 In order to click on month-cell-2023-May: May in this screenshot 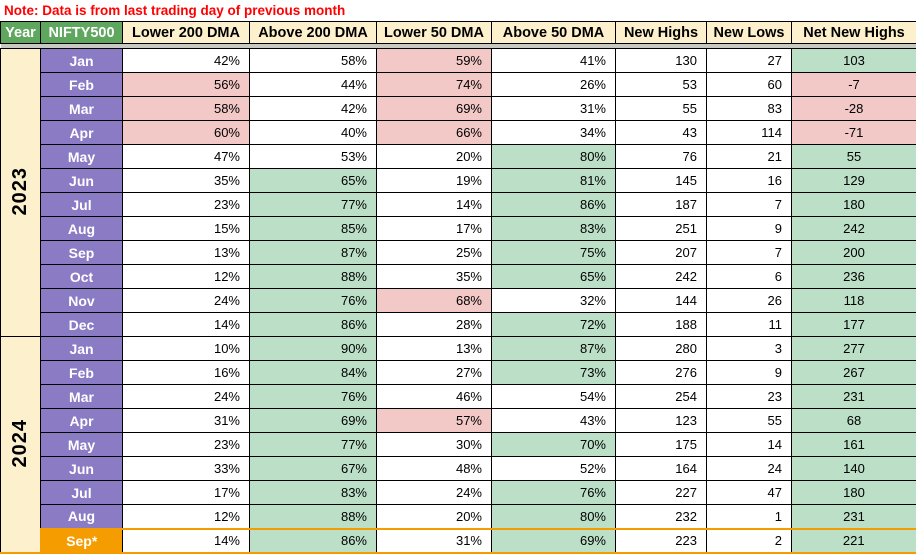, I will do `click(82, 157)`.